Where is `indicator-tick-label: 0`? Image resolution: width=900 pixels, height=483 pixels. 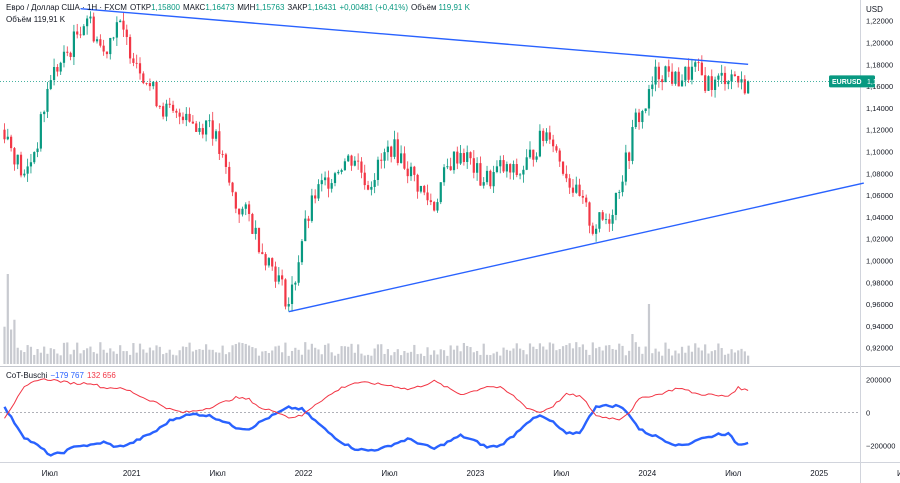
indicator-tick-label: 0 is located at coordinates (868, 413).